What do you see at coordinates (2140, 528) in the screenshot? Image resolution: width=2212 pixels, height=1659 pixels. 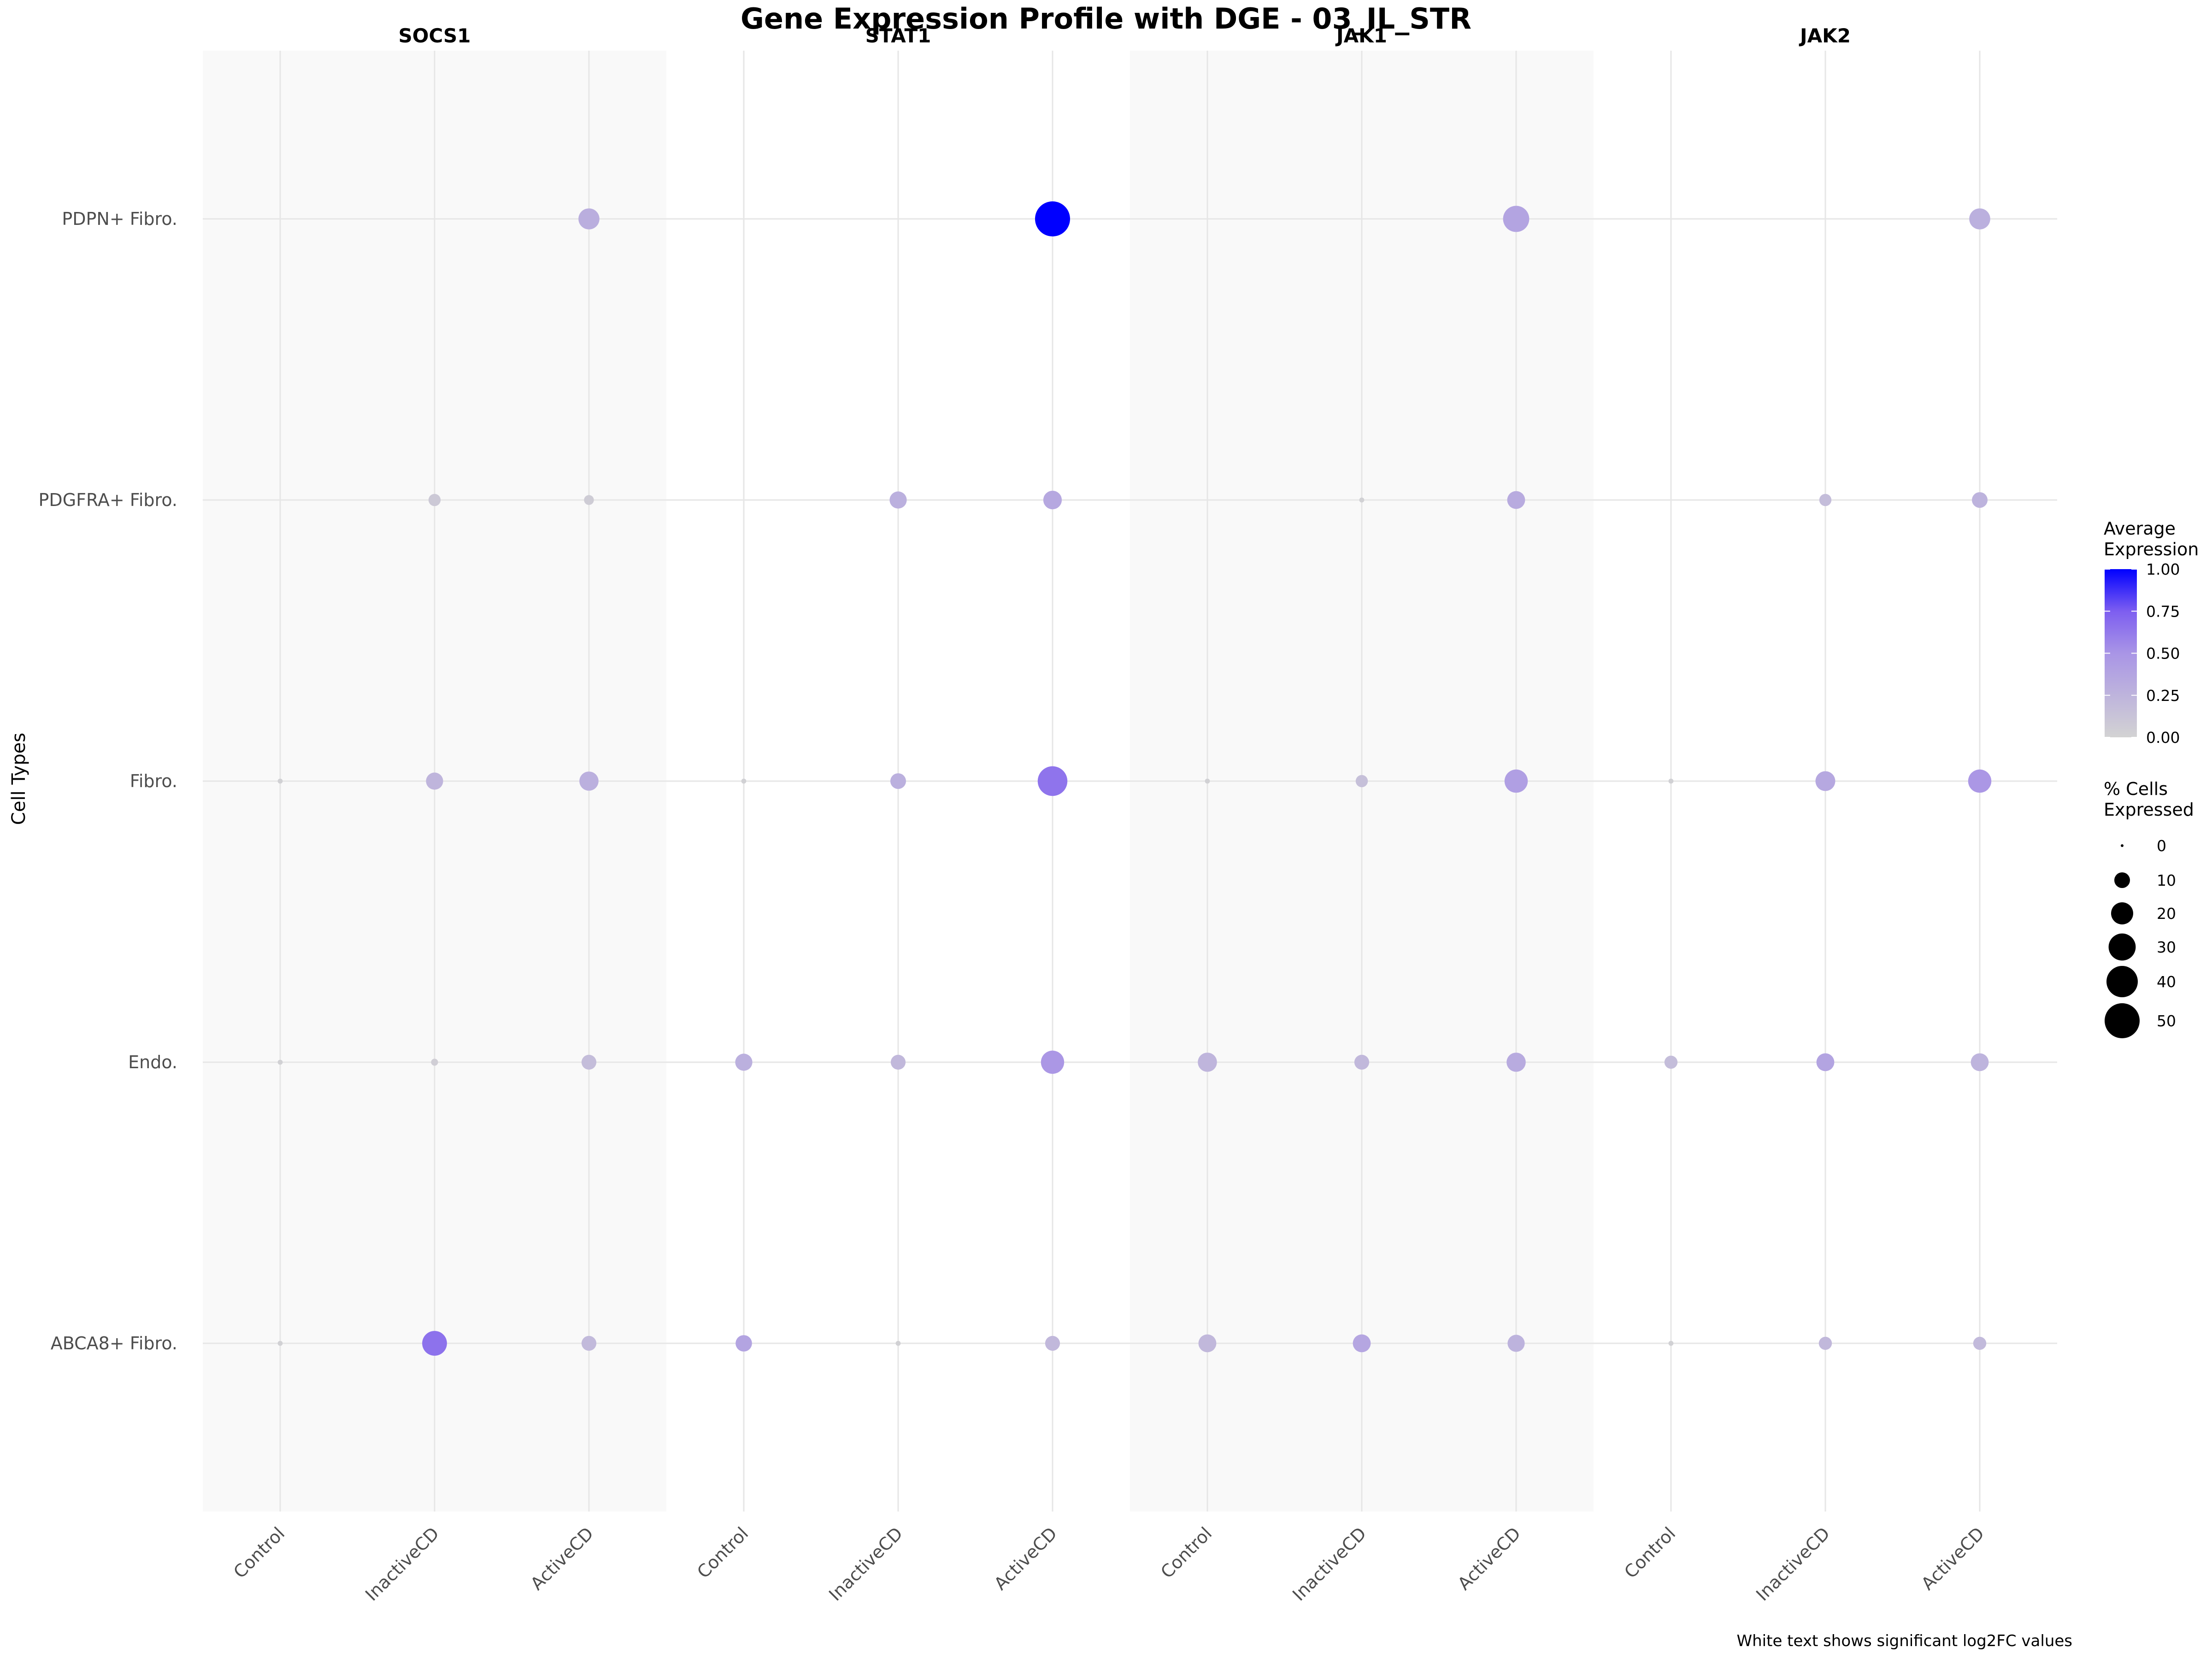 I see `color-legend-title-line1: Average` at bounding box center [2140, 528].